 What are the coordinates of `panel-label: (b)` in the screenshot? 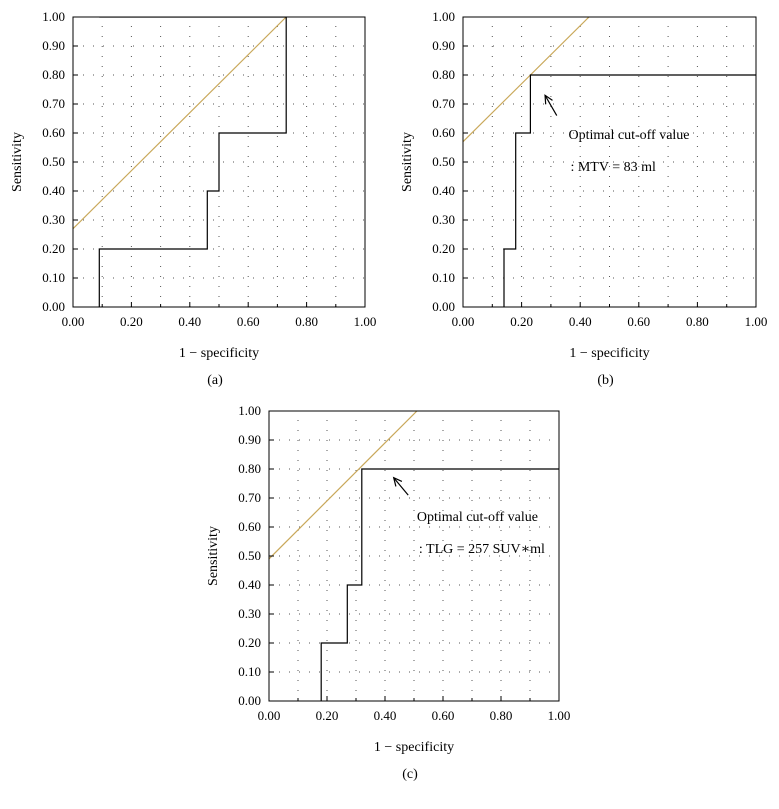 It's located at (605, 380).